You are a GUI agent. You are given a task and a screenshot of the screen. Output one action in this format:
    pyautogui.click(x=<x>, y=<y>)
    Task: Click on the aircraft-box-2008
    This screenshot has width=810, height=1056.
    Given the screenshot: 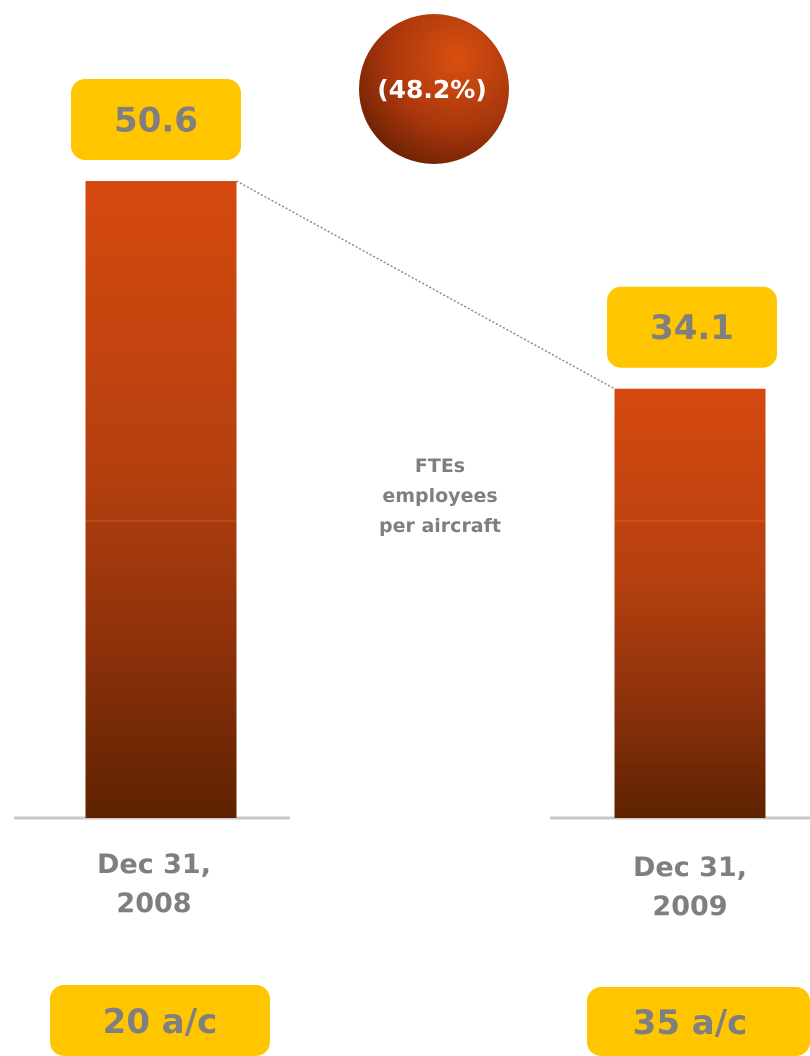 What is the action you would take?
    pyautogui.click(x=160, y=1020)
    